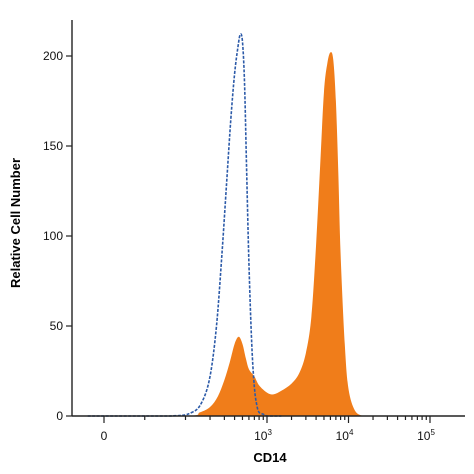 The width and height of the screenshot is (474, 474). I want to click on x-tick-label: 10⁴, so click(345, 435).